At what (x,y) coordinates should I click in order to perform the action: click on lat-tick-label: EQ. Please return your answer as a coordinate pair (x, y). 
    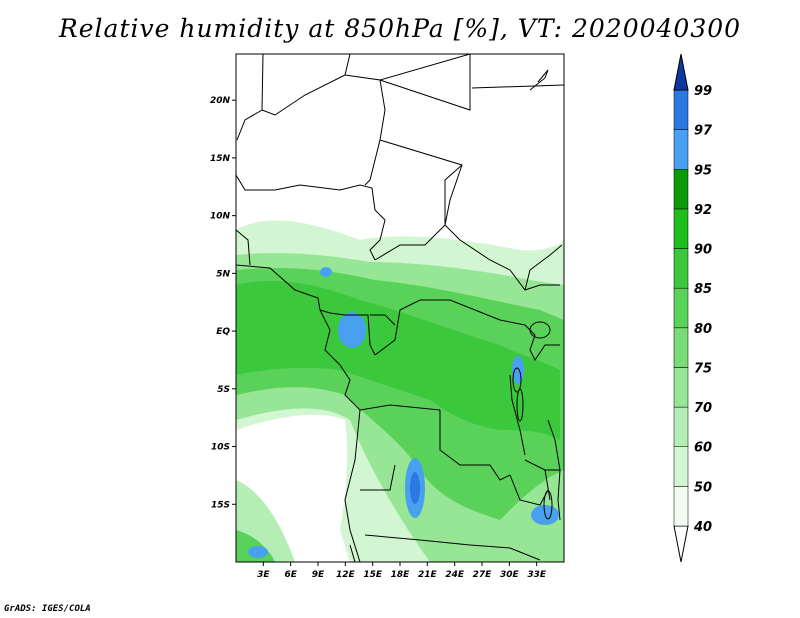
    Looking at the image, I should click on (223, 332).